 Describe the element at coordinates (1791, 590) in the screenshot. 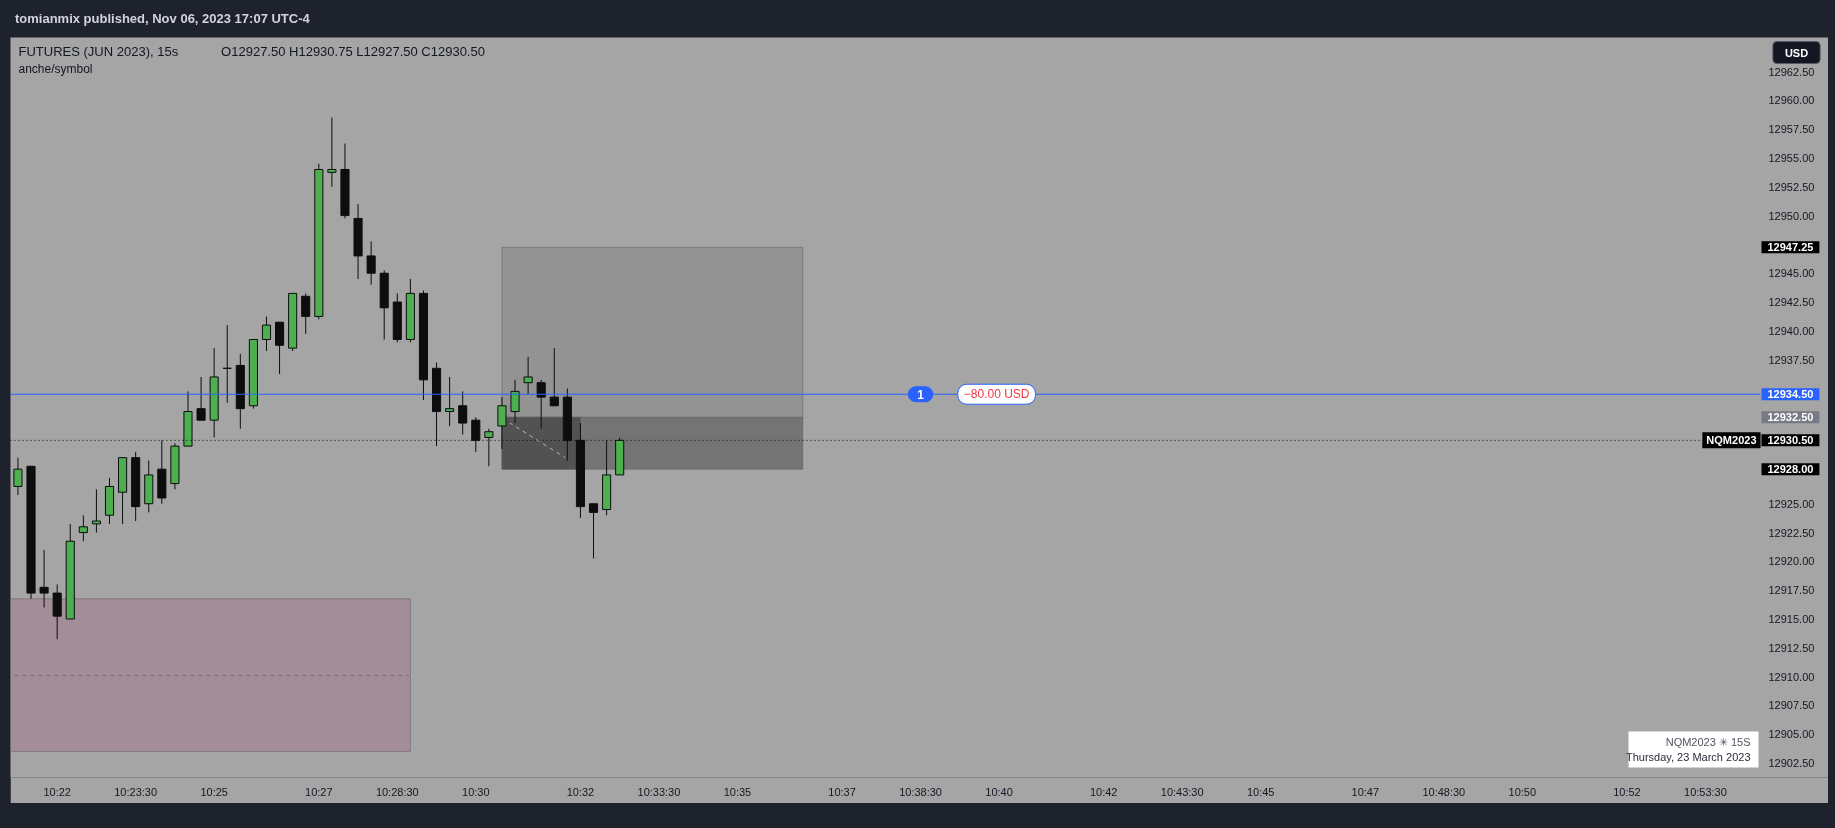

I see `y-tick-label: 12917.50` at that location.